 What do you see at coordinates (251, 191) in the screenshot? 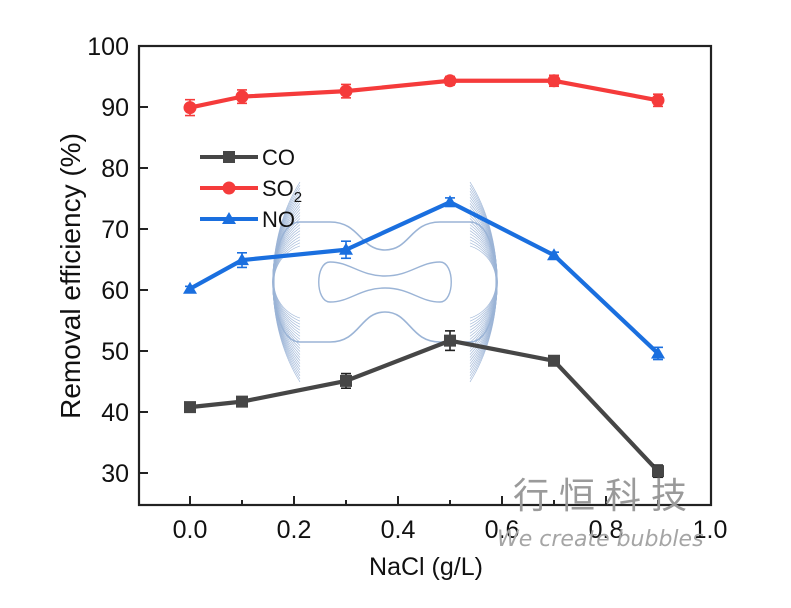
I see `legend-item: SO2` at bounding box center [251, 191].